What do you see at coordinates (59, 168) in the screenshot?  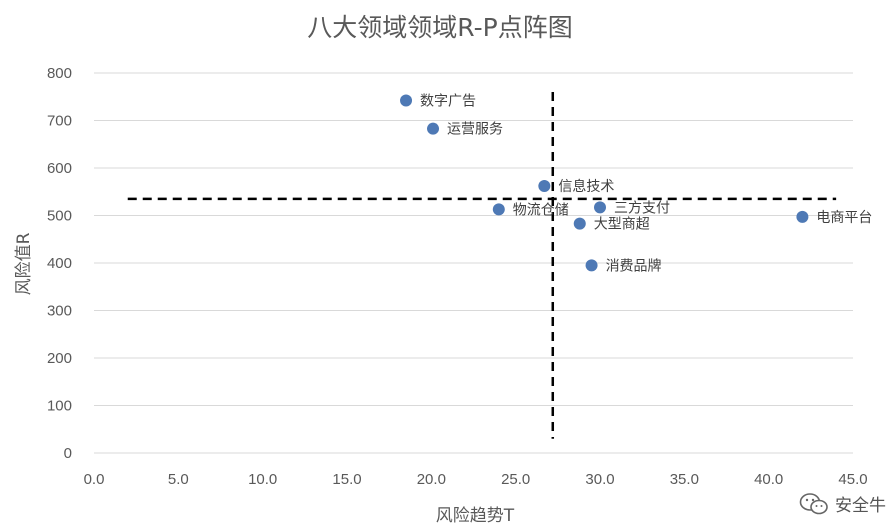 I see `y-tick-label: 600` at bounding box center [59, 168].